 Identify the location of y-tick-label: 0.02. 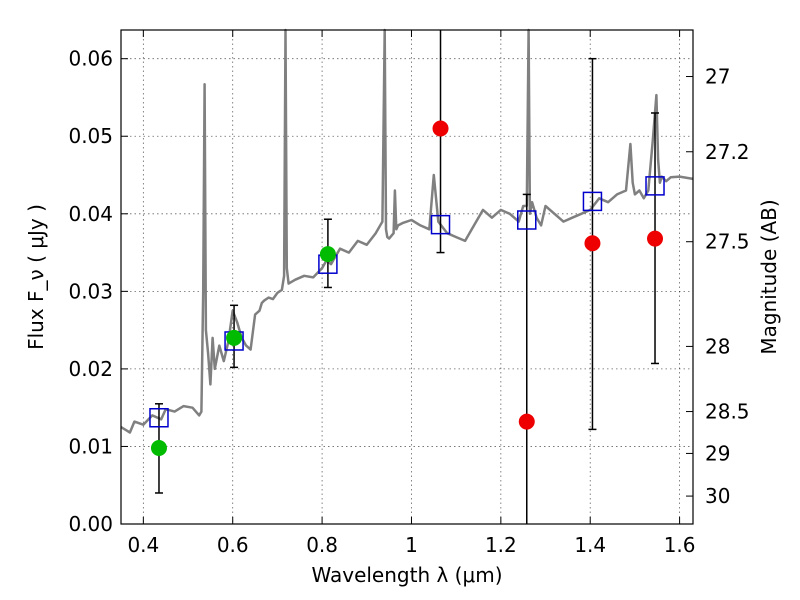
(90, 369).